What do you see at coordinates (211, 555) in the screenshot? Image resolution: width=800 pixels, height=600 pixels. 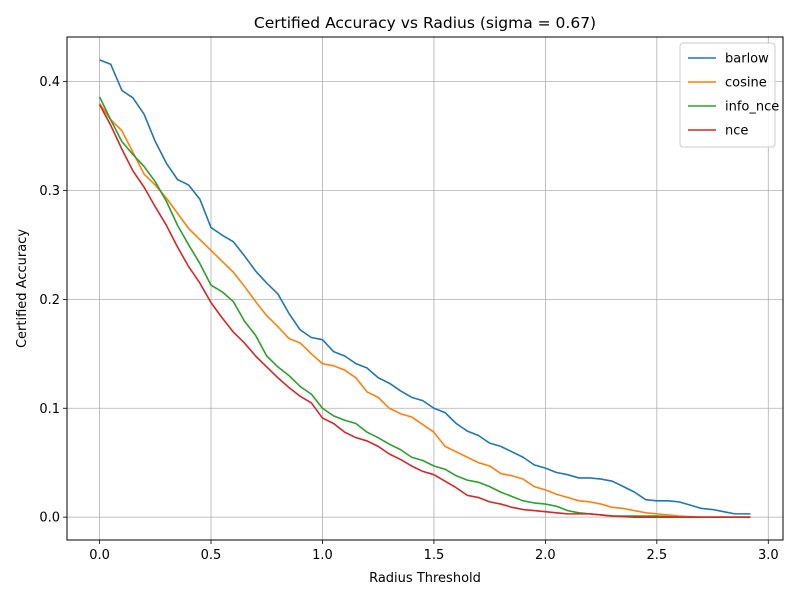 I see `x-tick-label: 0.5` at bounding box center [211, 555].